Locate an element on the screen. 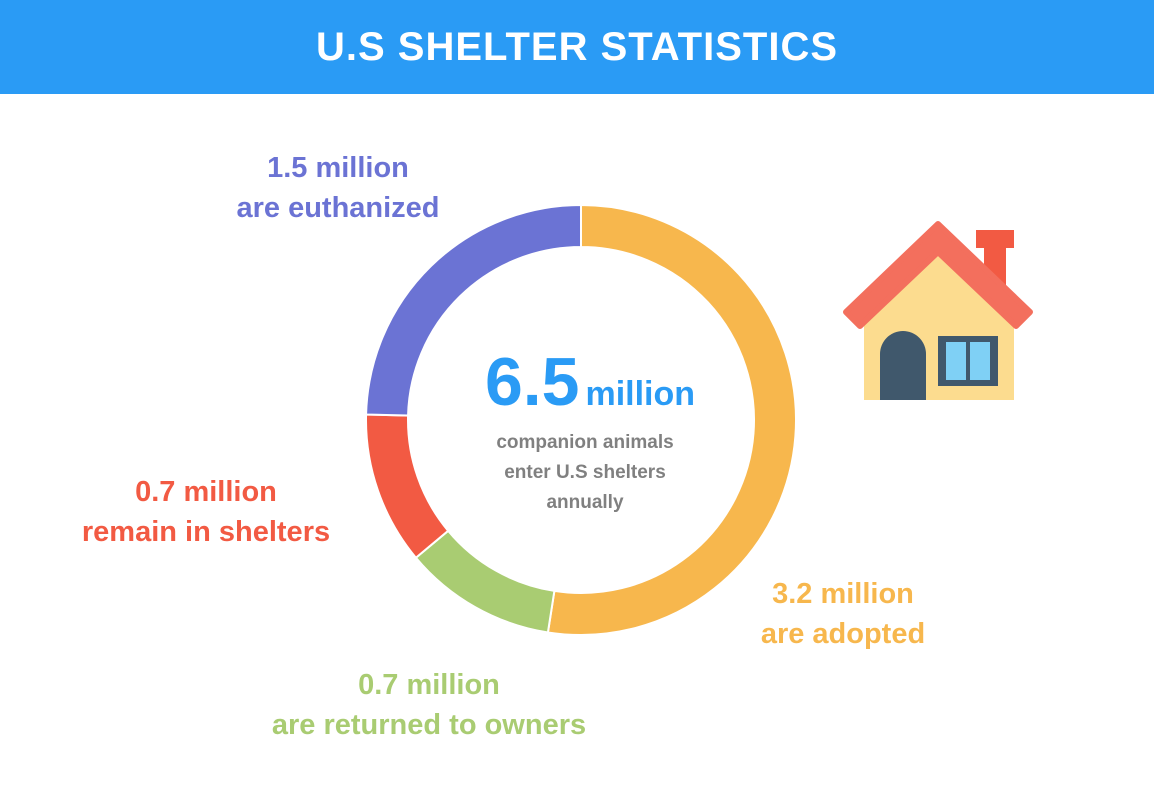 The image size is (1154, 800). header-banner: U.S SHELTER STATISTICS is located at coordinates (577, 47).